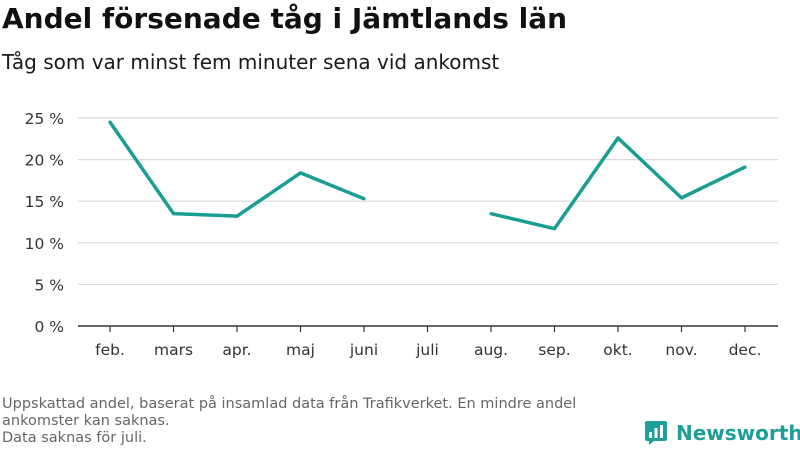  What do you see at coordinates (49, 285) in the screenshot?
I see `y-tick-label: 5 %` at bounding box center [49, 285].